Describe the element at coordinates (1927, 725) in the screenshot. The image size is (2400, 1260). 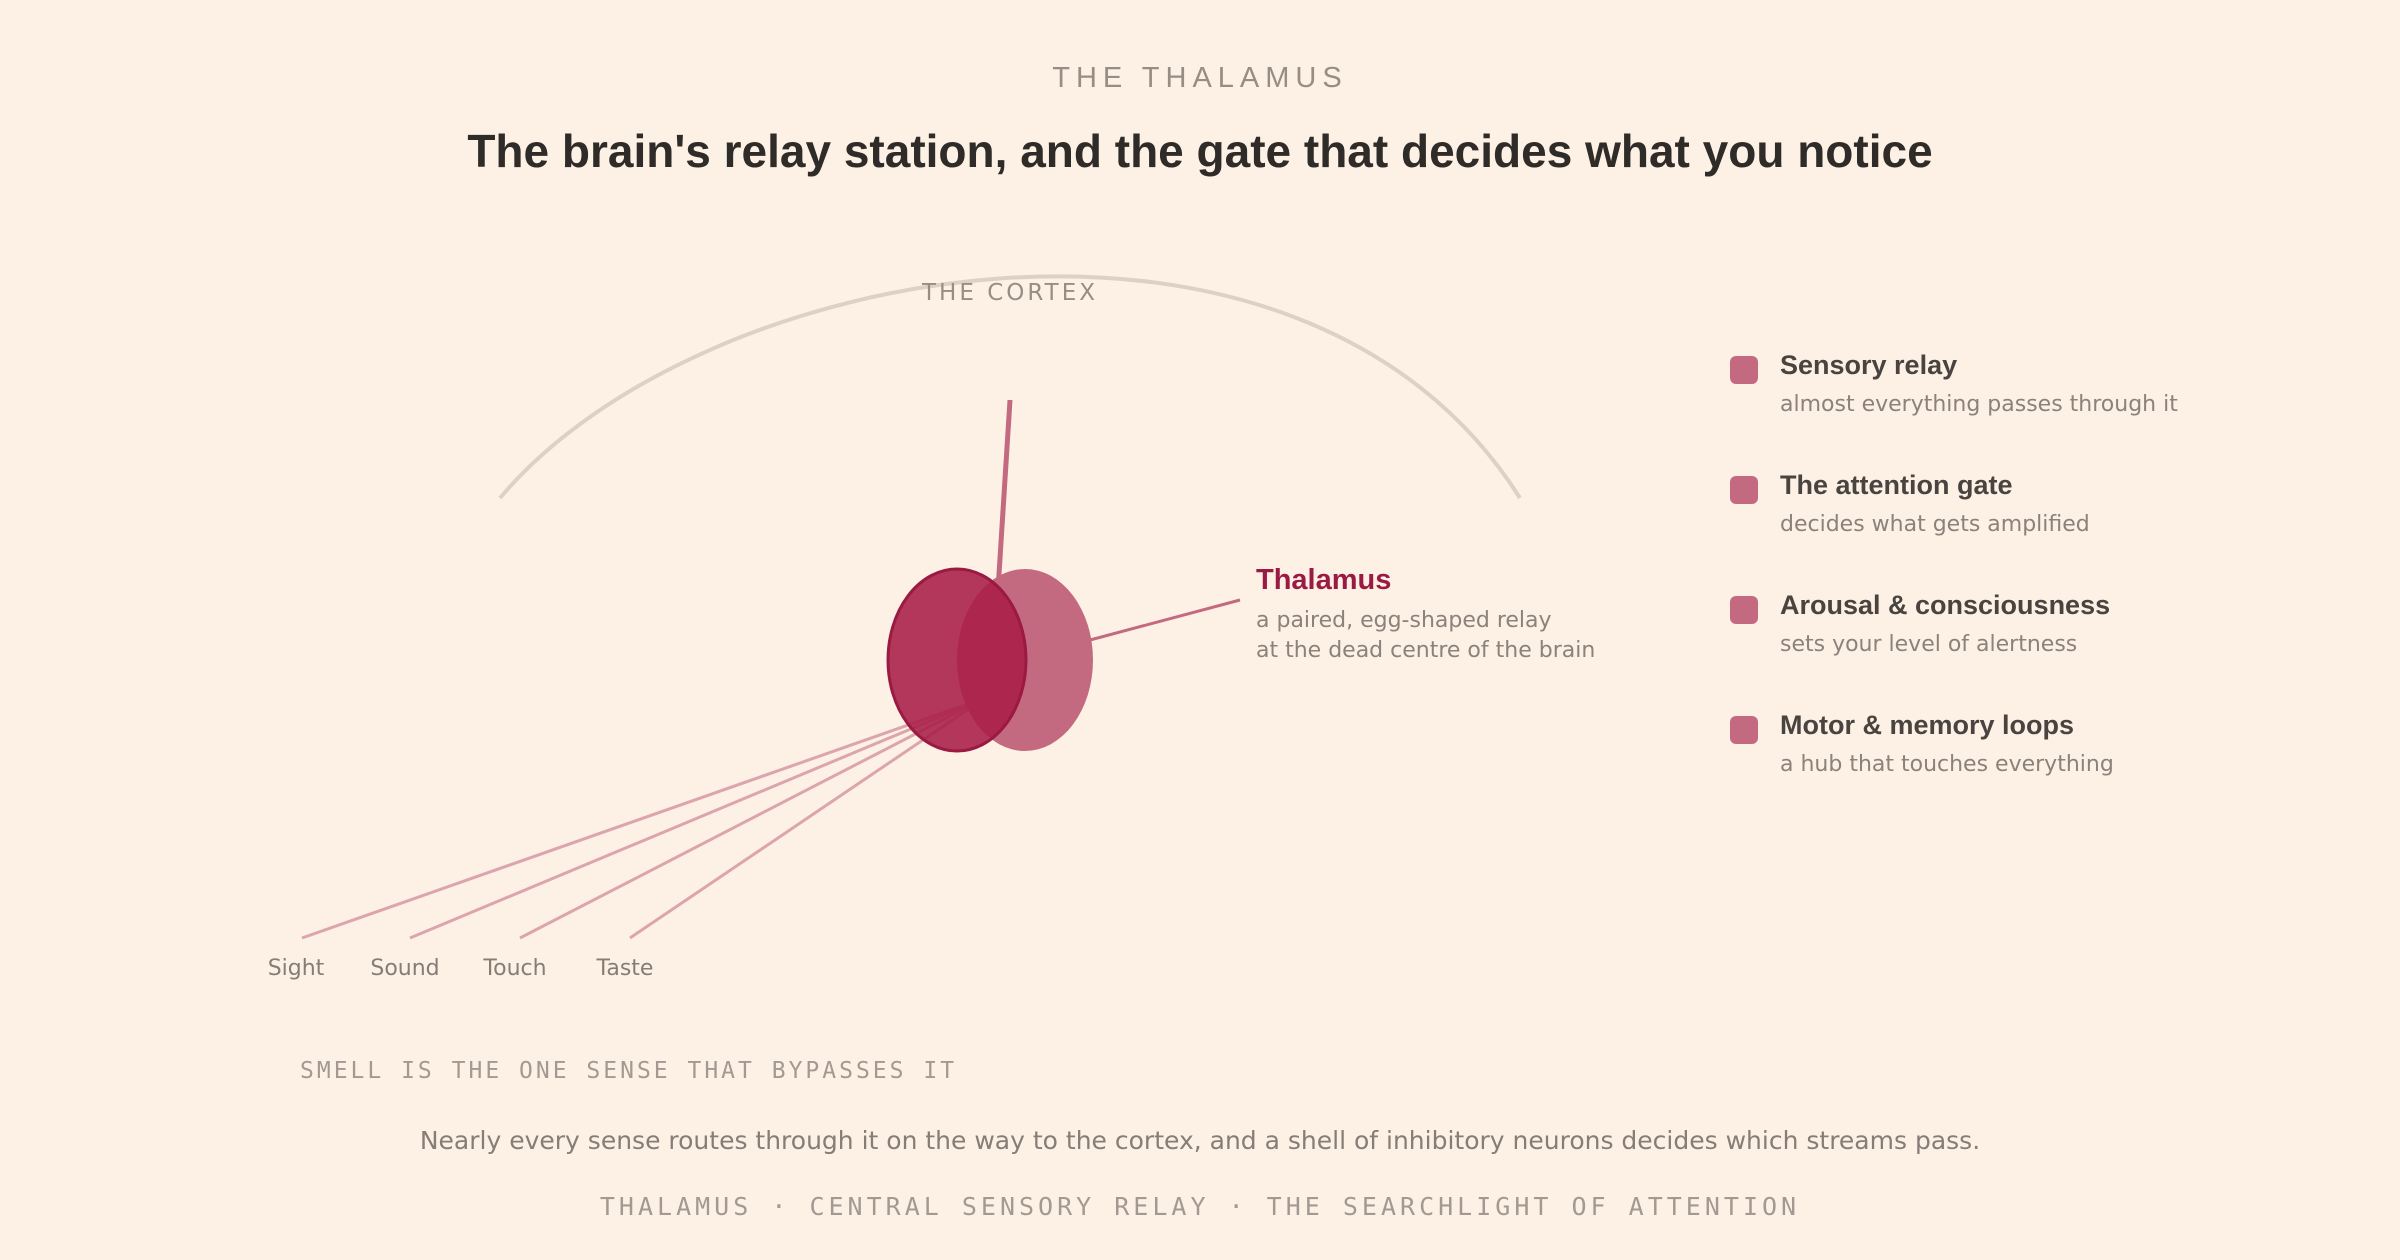
I see `legend-title: Motor & memory loops` at that location.